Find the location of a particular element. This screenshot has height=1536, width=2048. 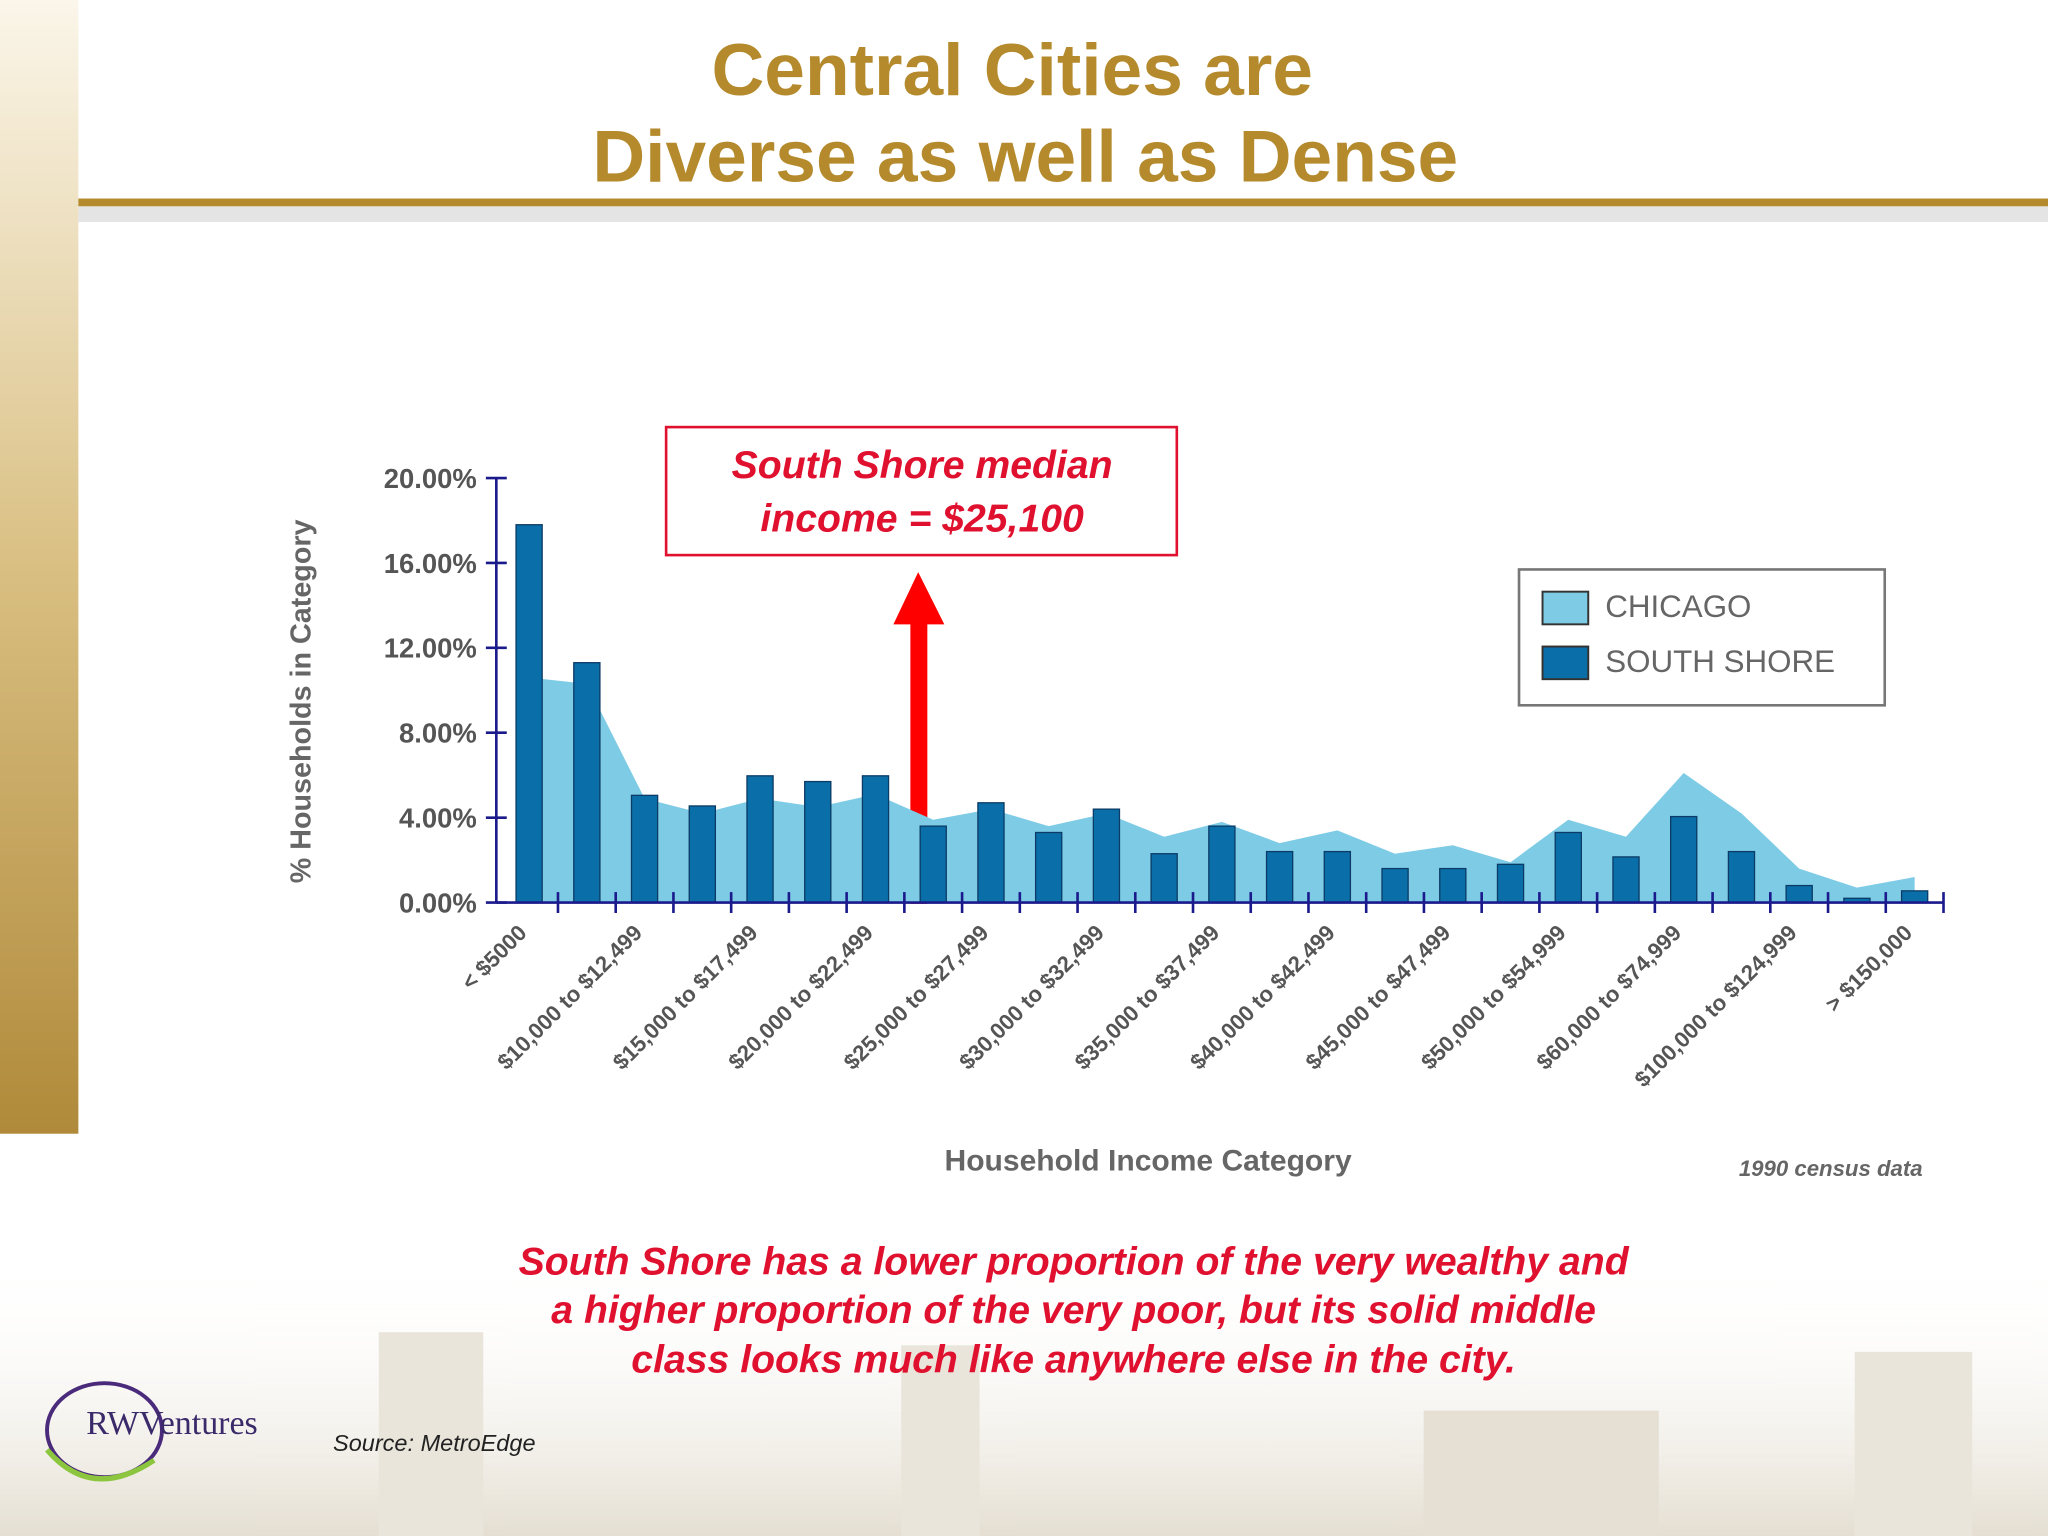

legend-label: CHICAGO is located at coordinates (1678, 606).